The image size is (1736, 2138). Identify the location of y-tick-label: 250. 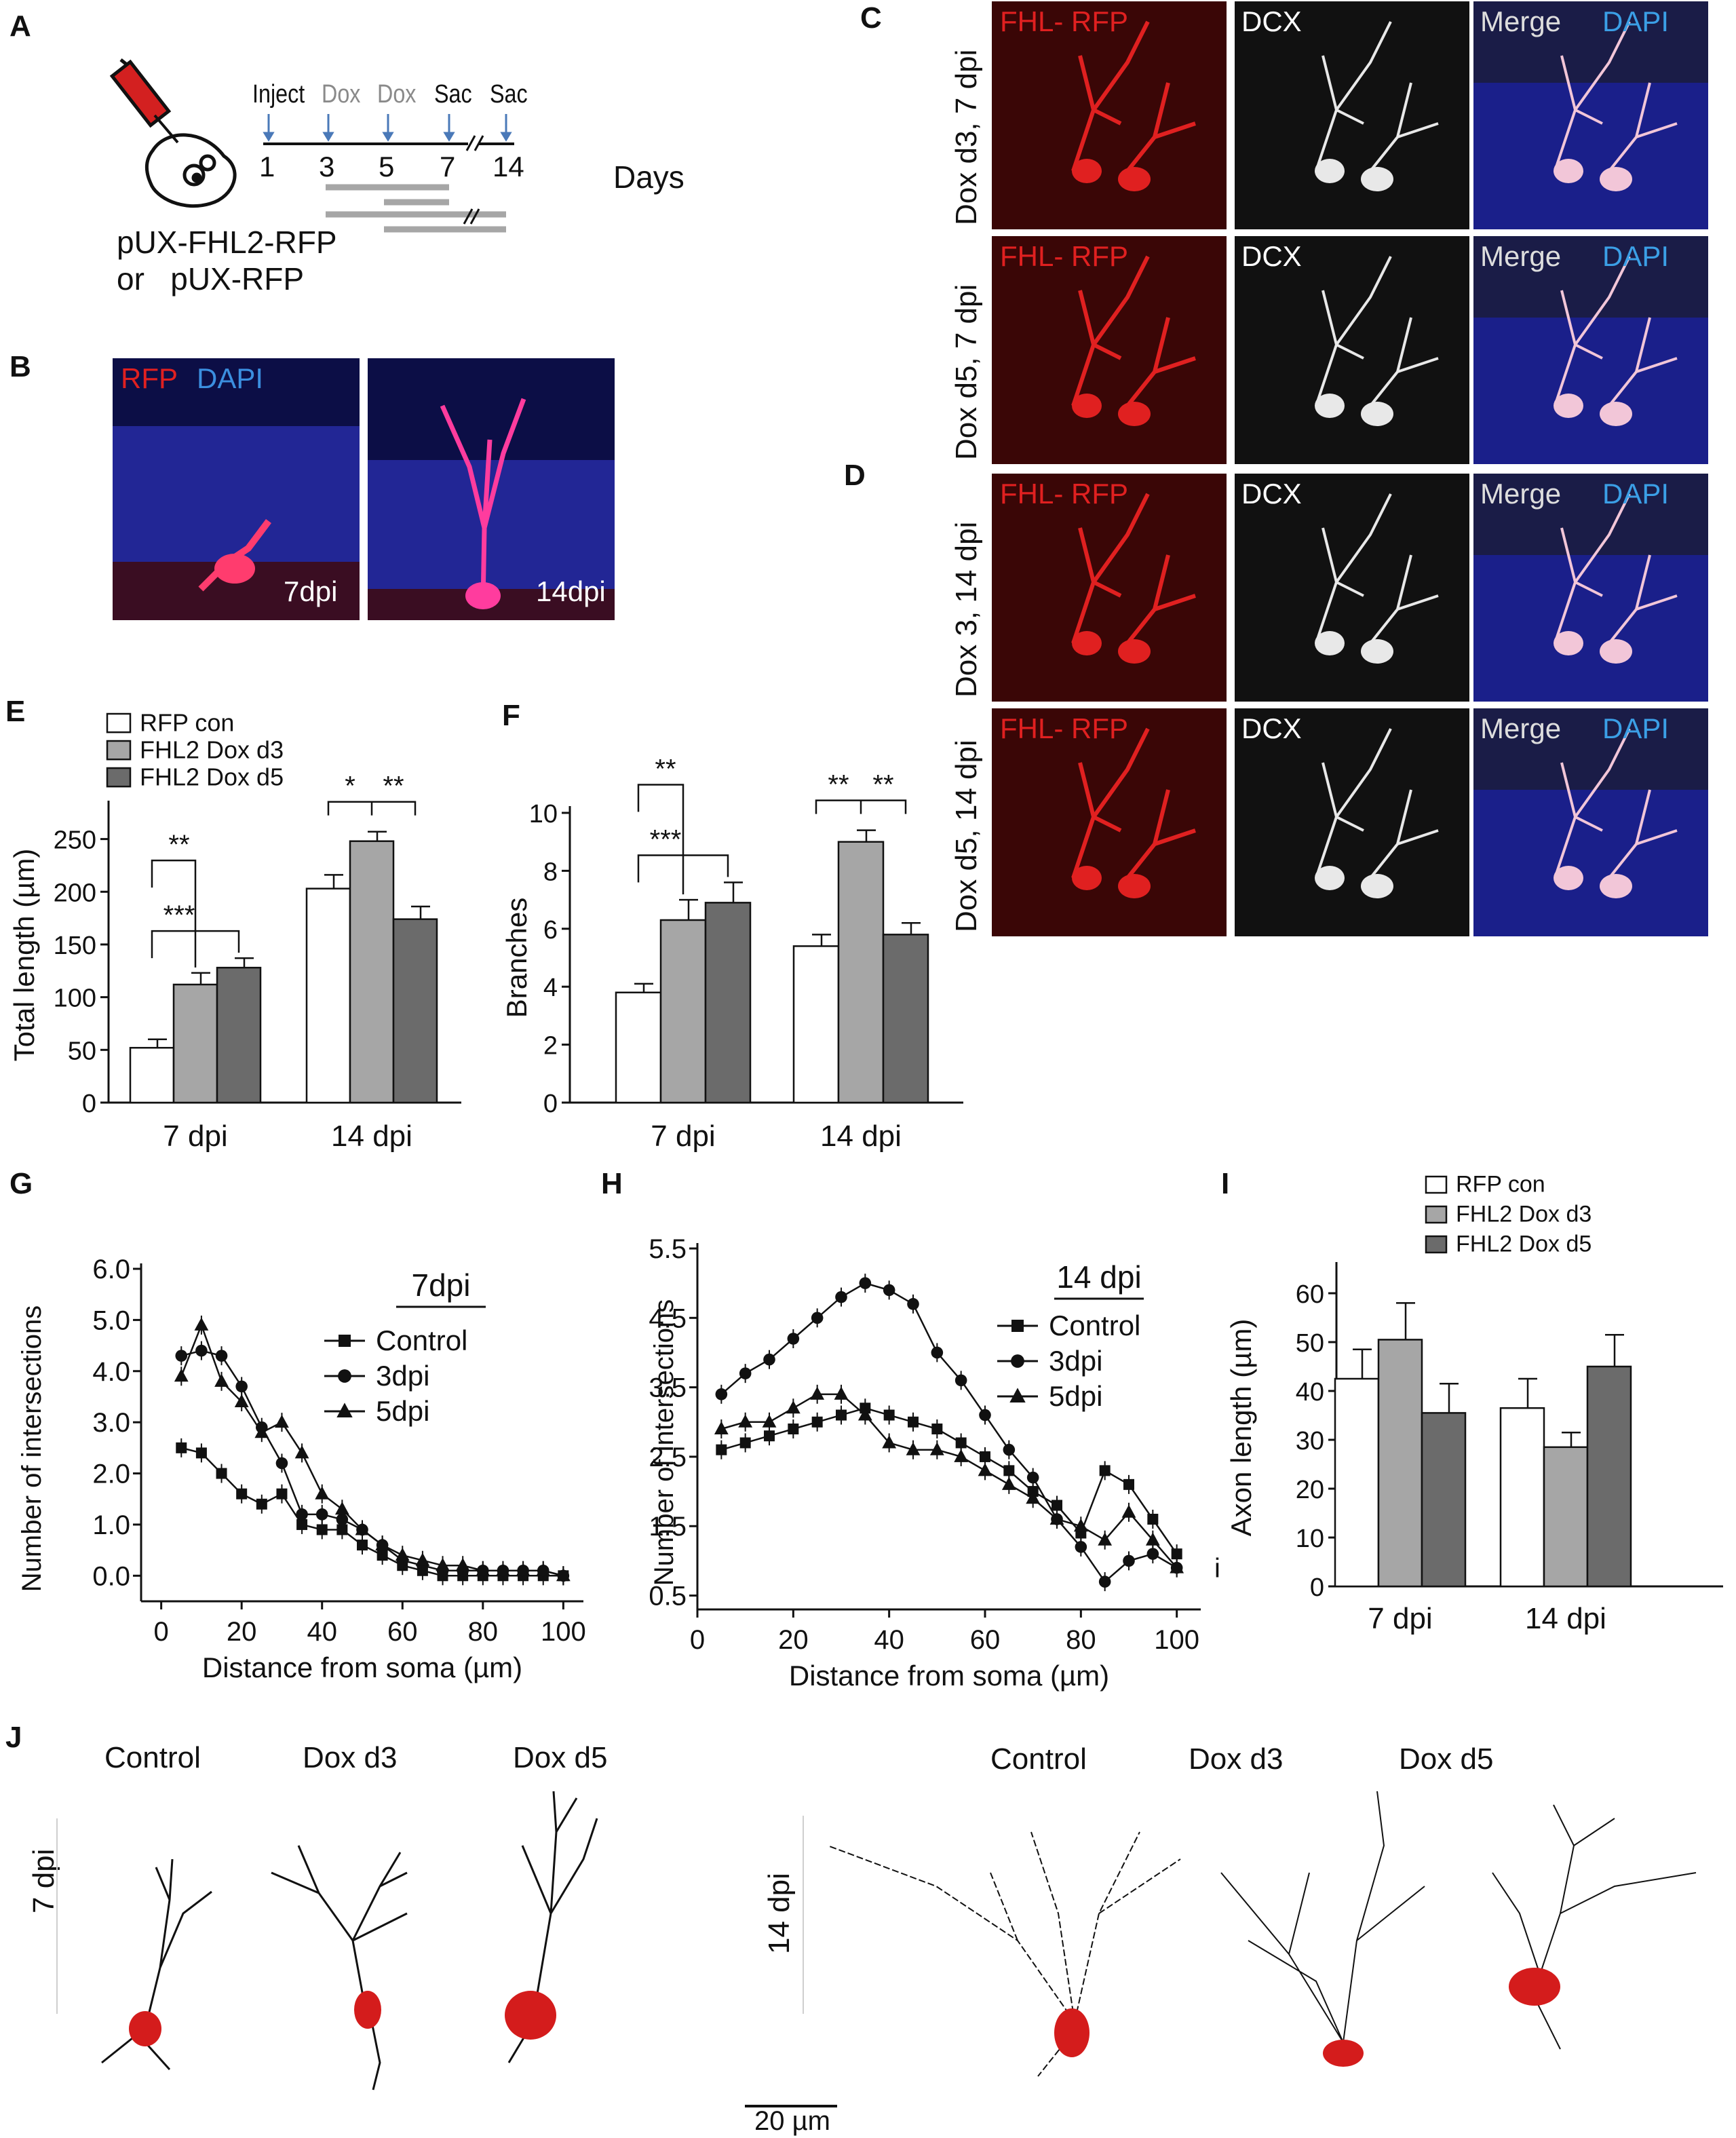
(75, 840).